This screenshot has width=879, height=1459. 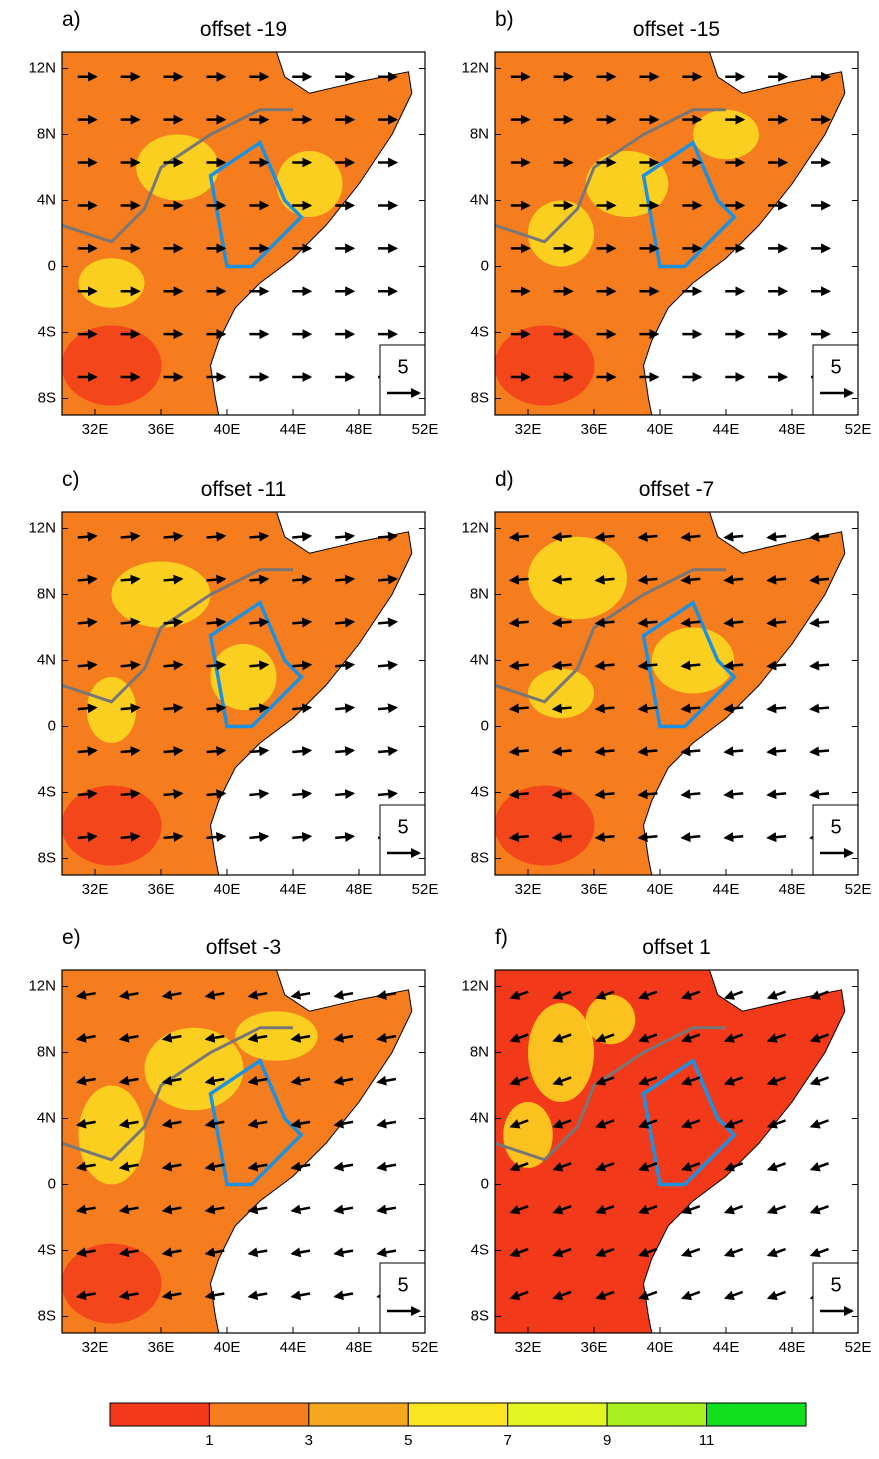 What do you see at coordinates (209, 1440) in the screenshot?
I see `colorbar-label: 1` at bounding box center [209, 1440].